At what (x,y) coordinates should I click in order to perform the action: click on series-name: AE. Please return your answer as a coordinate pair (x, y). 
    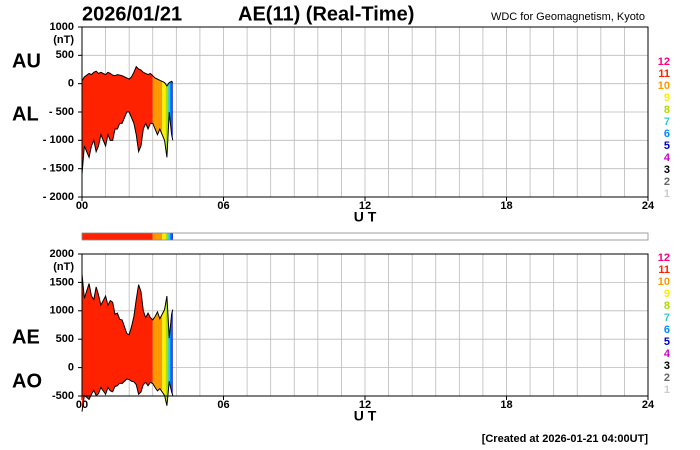
    Looking at the image, I should click on (26, 337).